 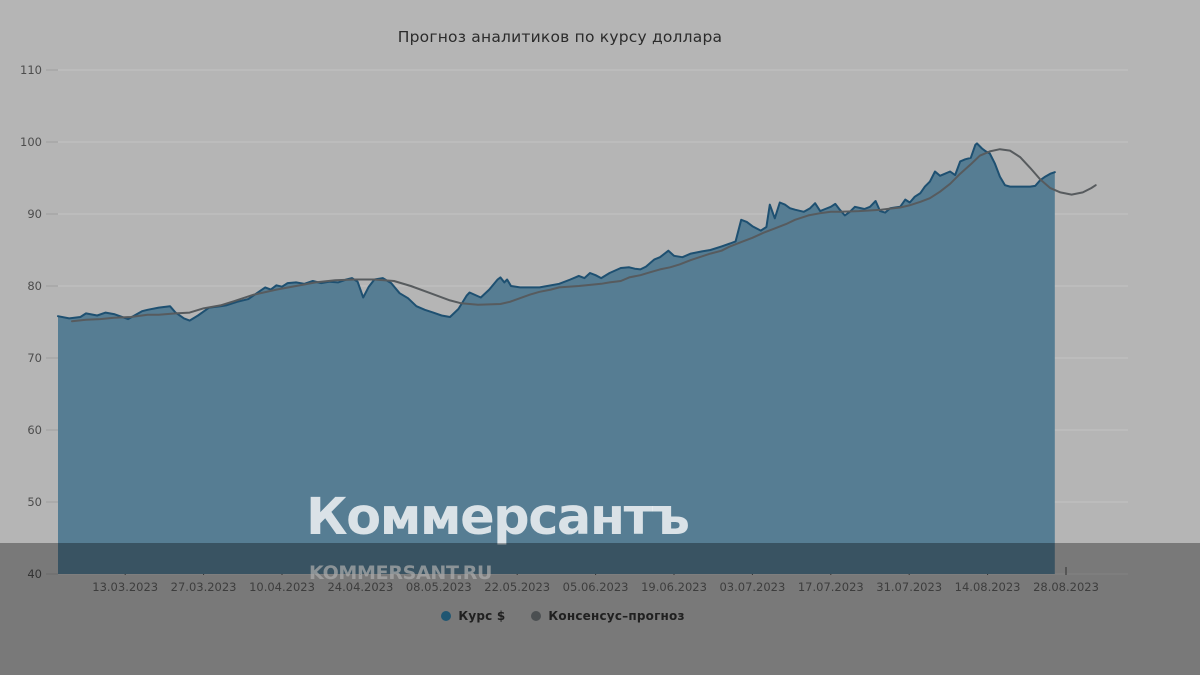 I want to click on x-axis-label: 27.03.2023, so click(x=204, y=587).